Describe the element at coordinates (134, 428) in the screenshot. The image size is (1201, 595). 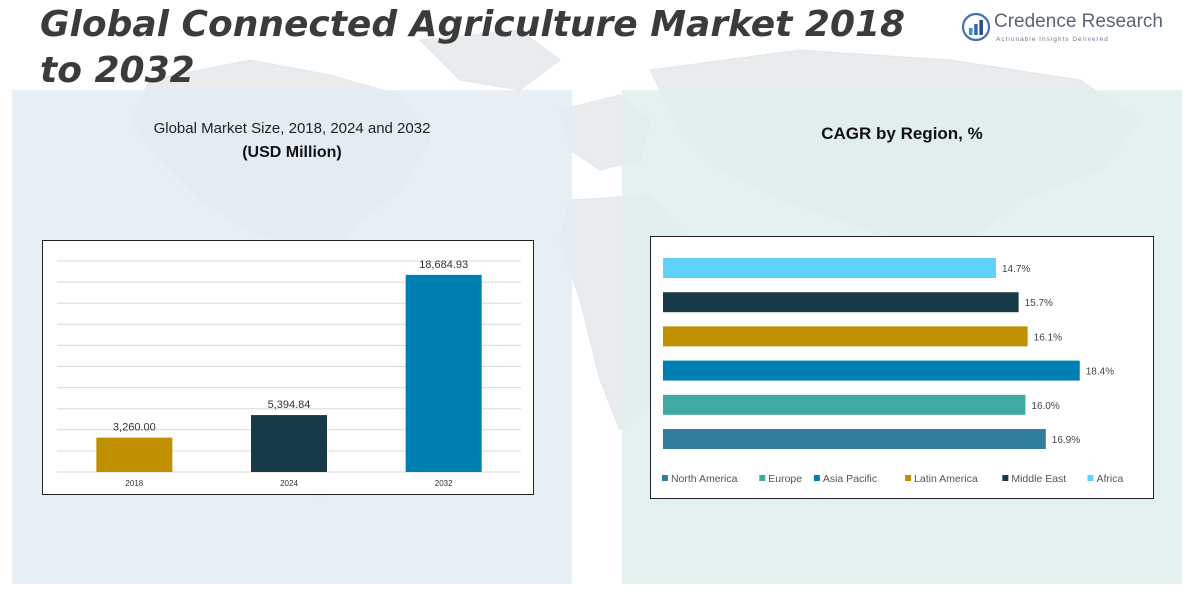
I see `bar-value-label: 3,260.00` at that location.